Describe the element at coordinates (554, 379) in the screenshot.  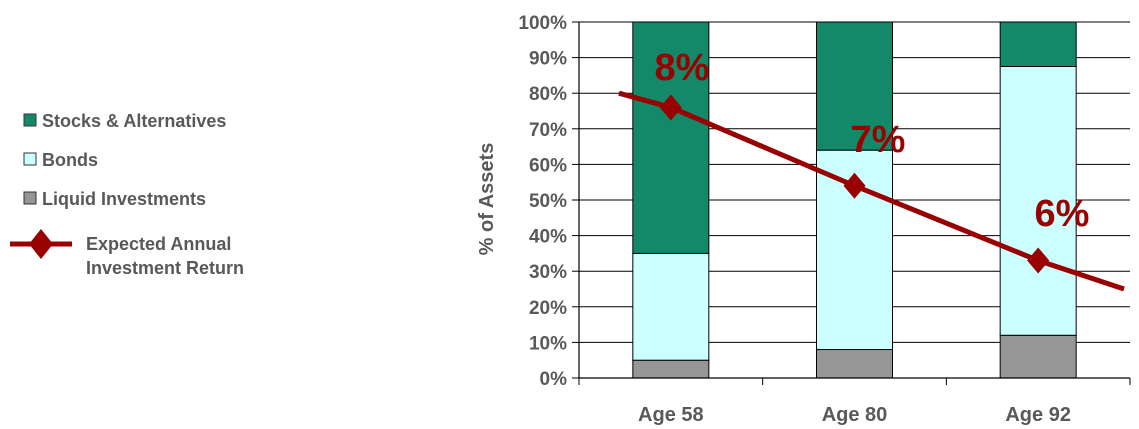
I see `y-tick-label: 0%` at that location.